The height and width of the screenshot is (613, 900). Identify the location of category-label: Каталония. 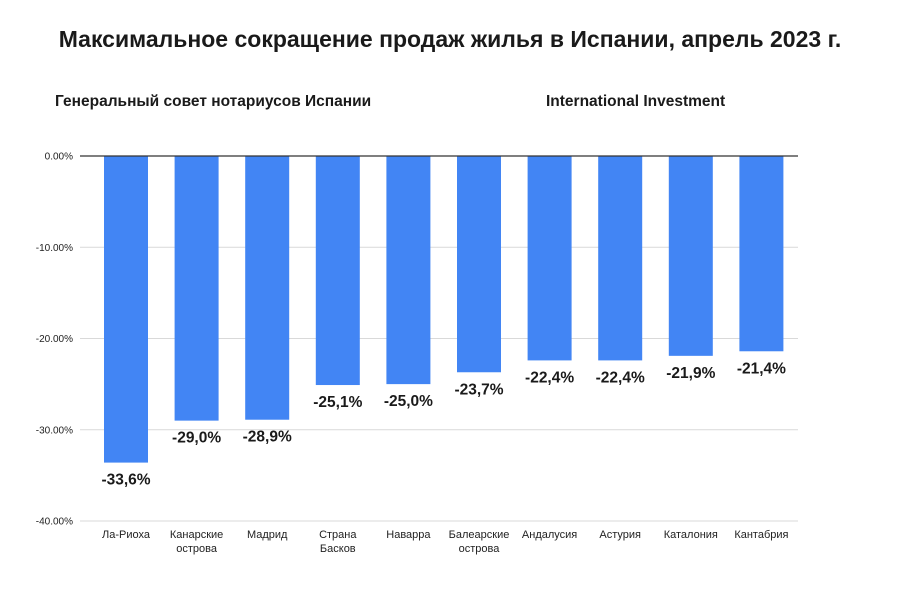
(691, 535).